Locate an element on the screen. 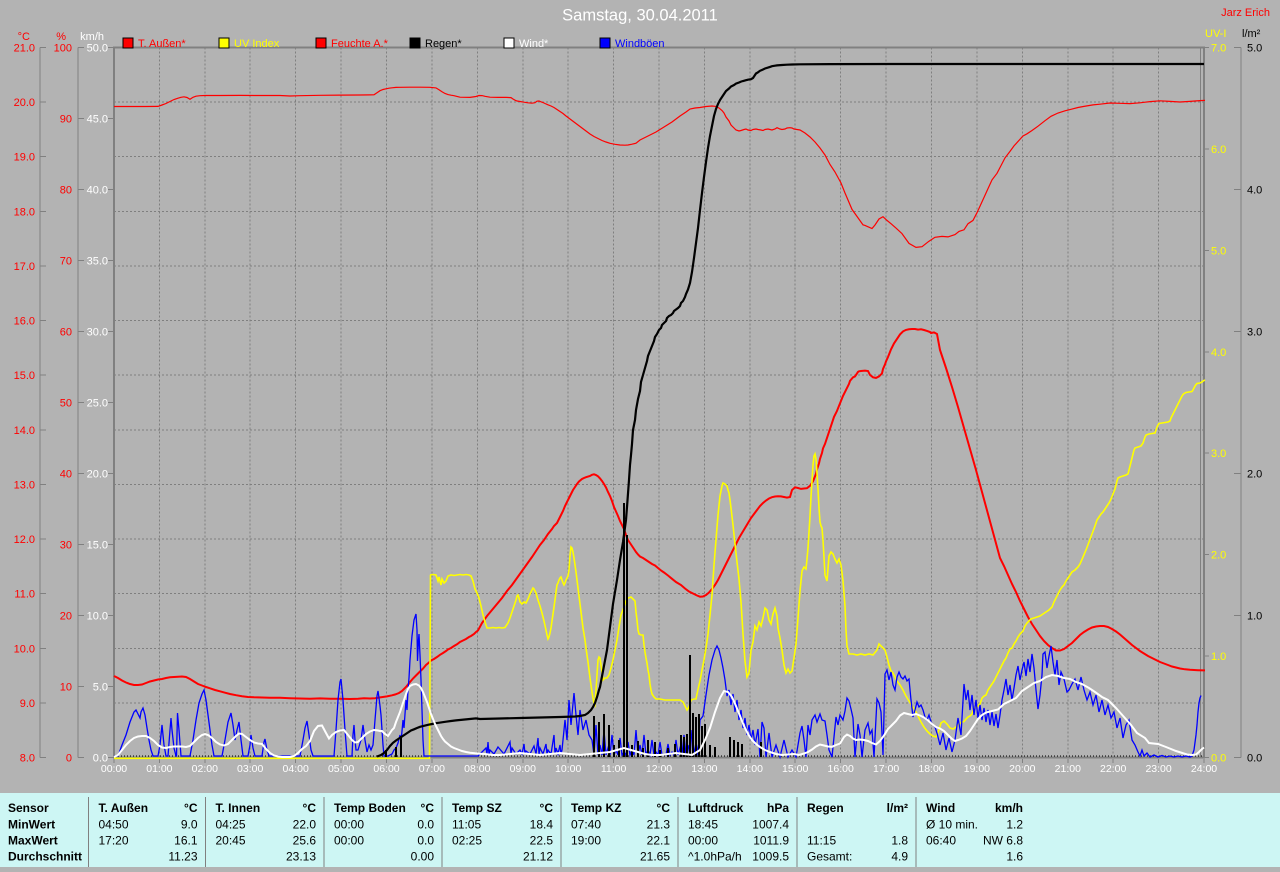 The image size is (1280, 872). svg-text: T. Außen* is located at coordinates (162, 44).